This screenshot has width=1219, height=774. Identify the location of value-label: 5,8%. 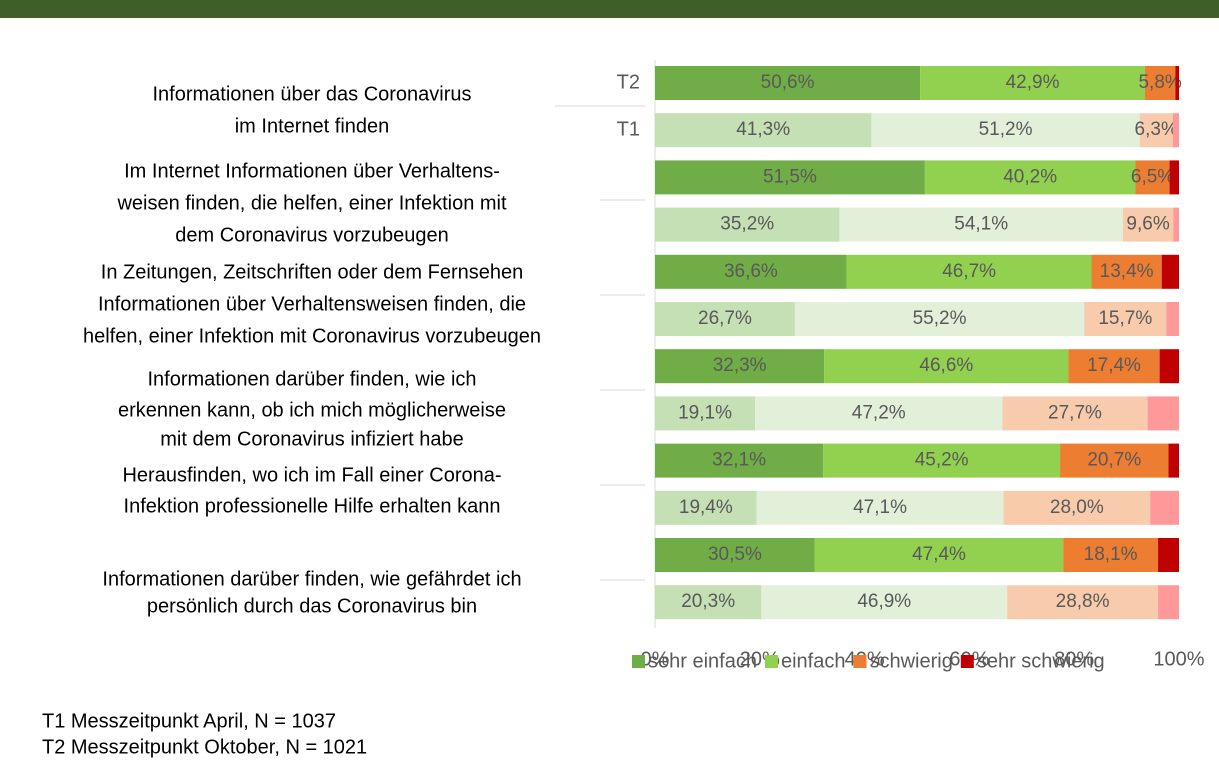
(1159, 82).